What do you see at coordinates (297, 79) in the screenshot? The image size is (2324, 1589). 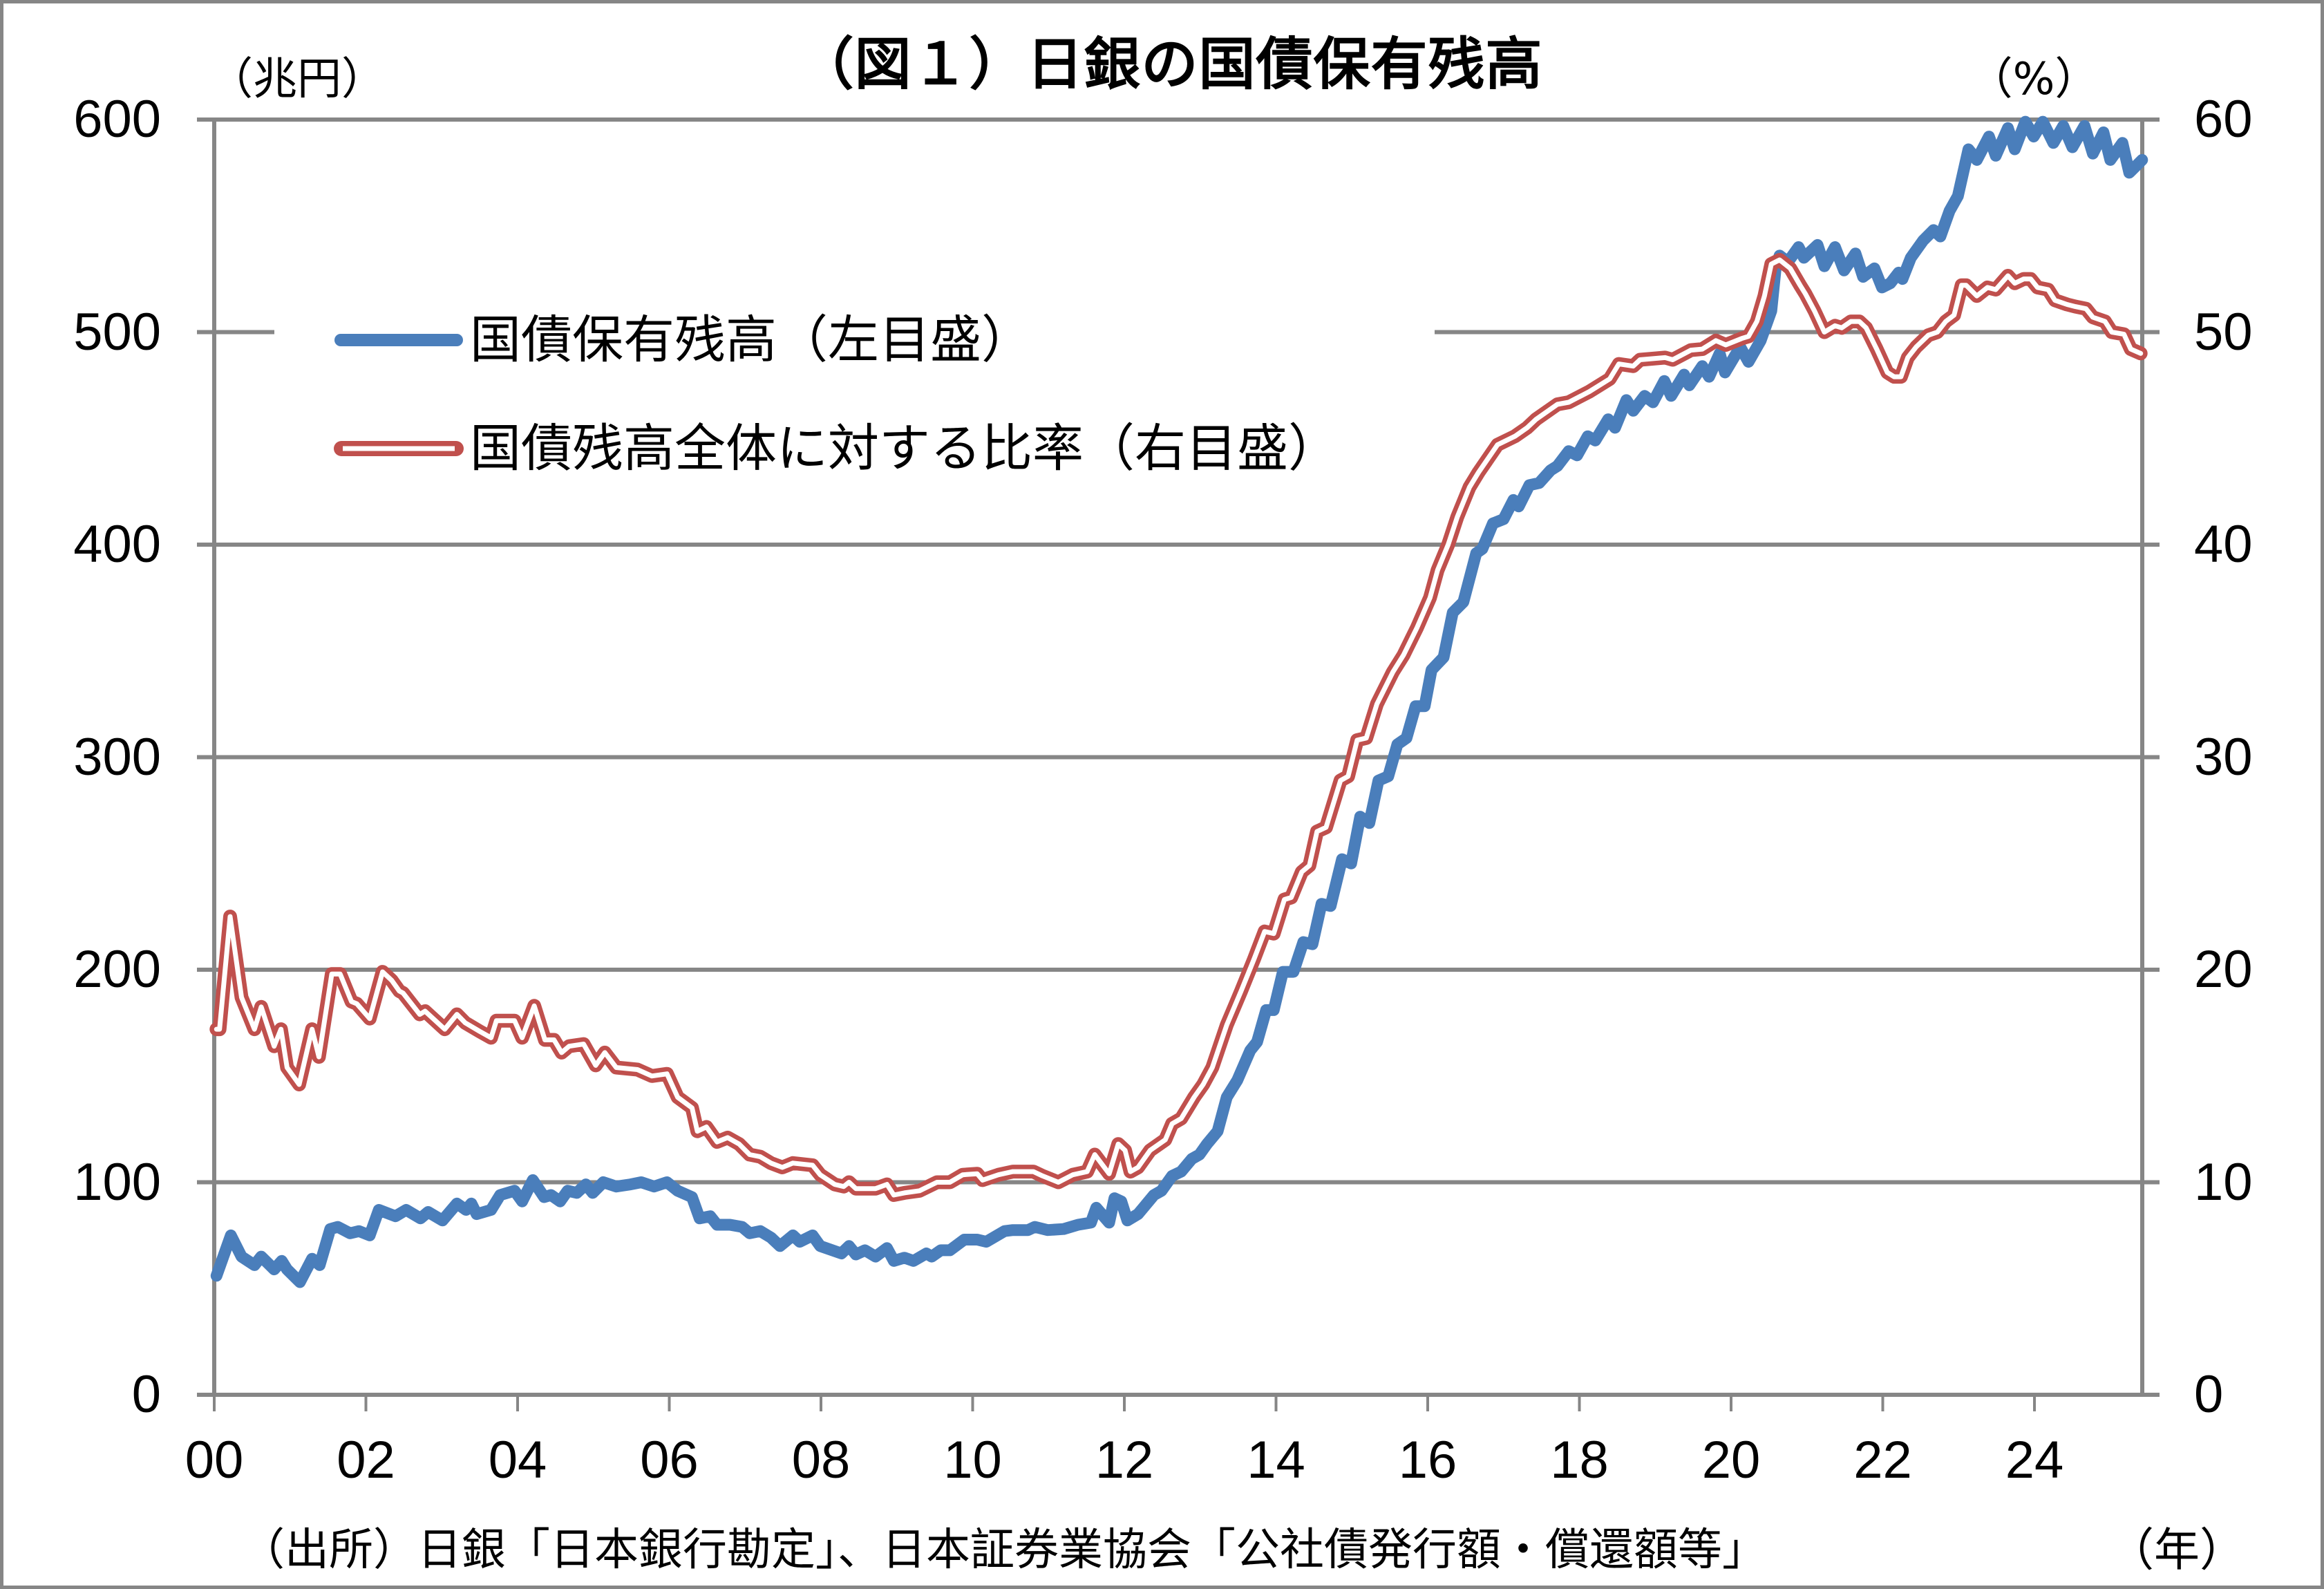 I see `left-axis-unit-label: （兆円）` at bounding box center [297, 79].